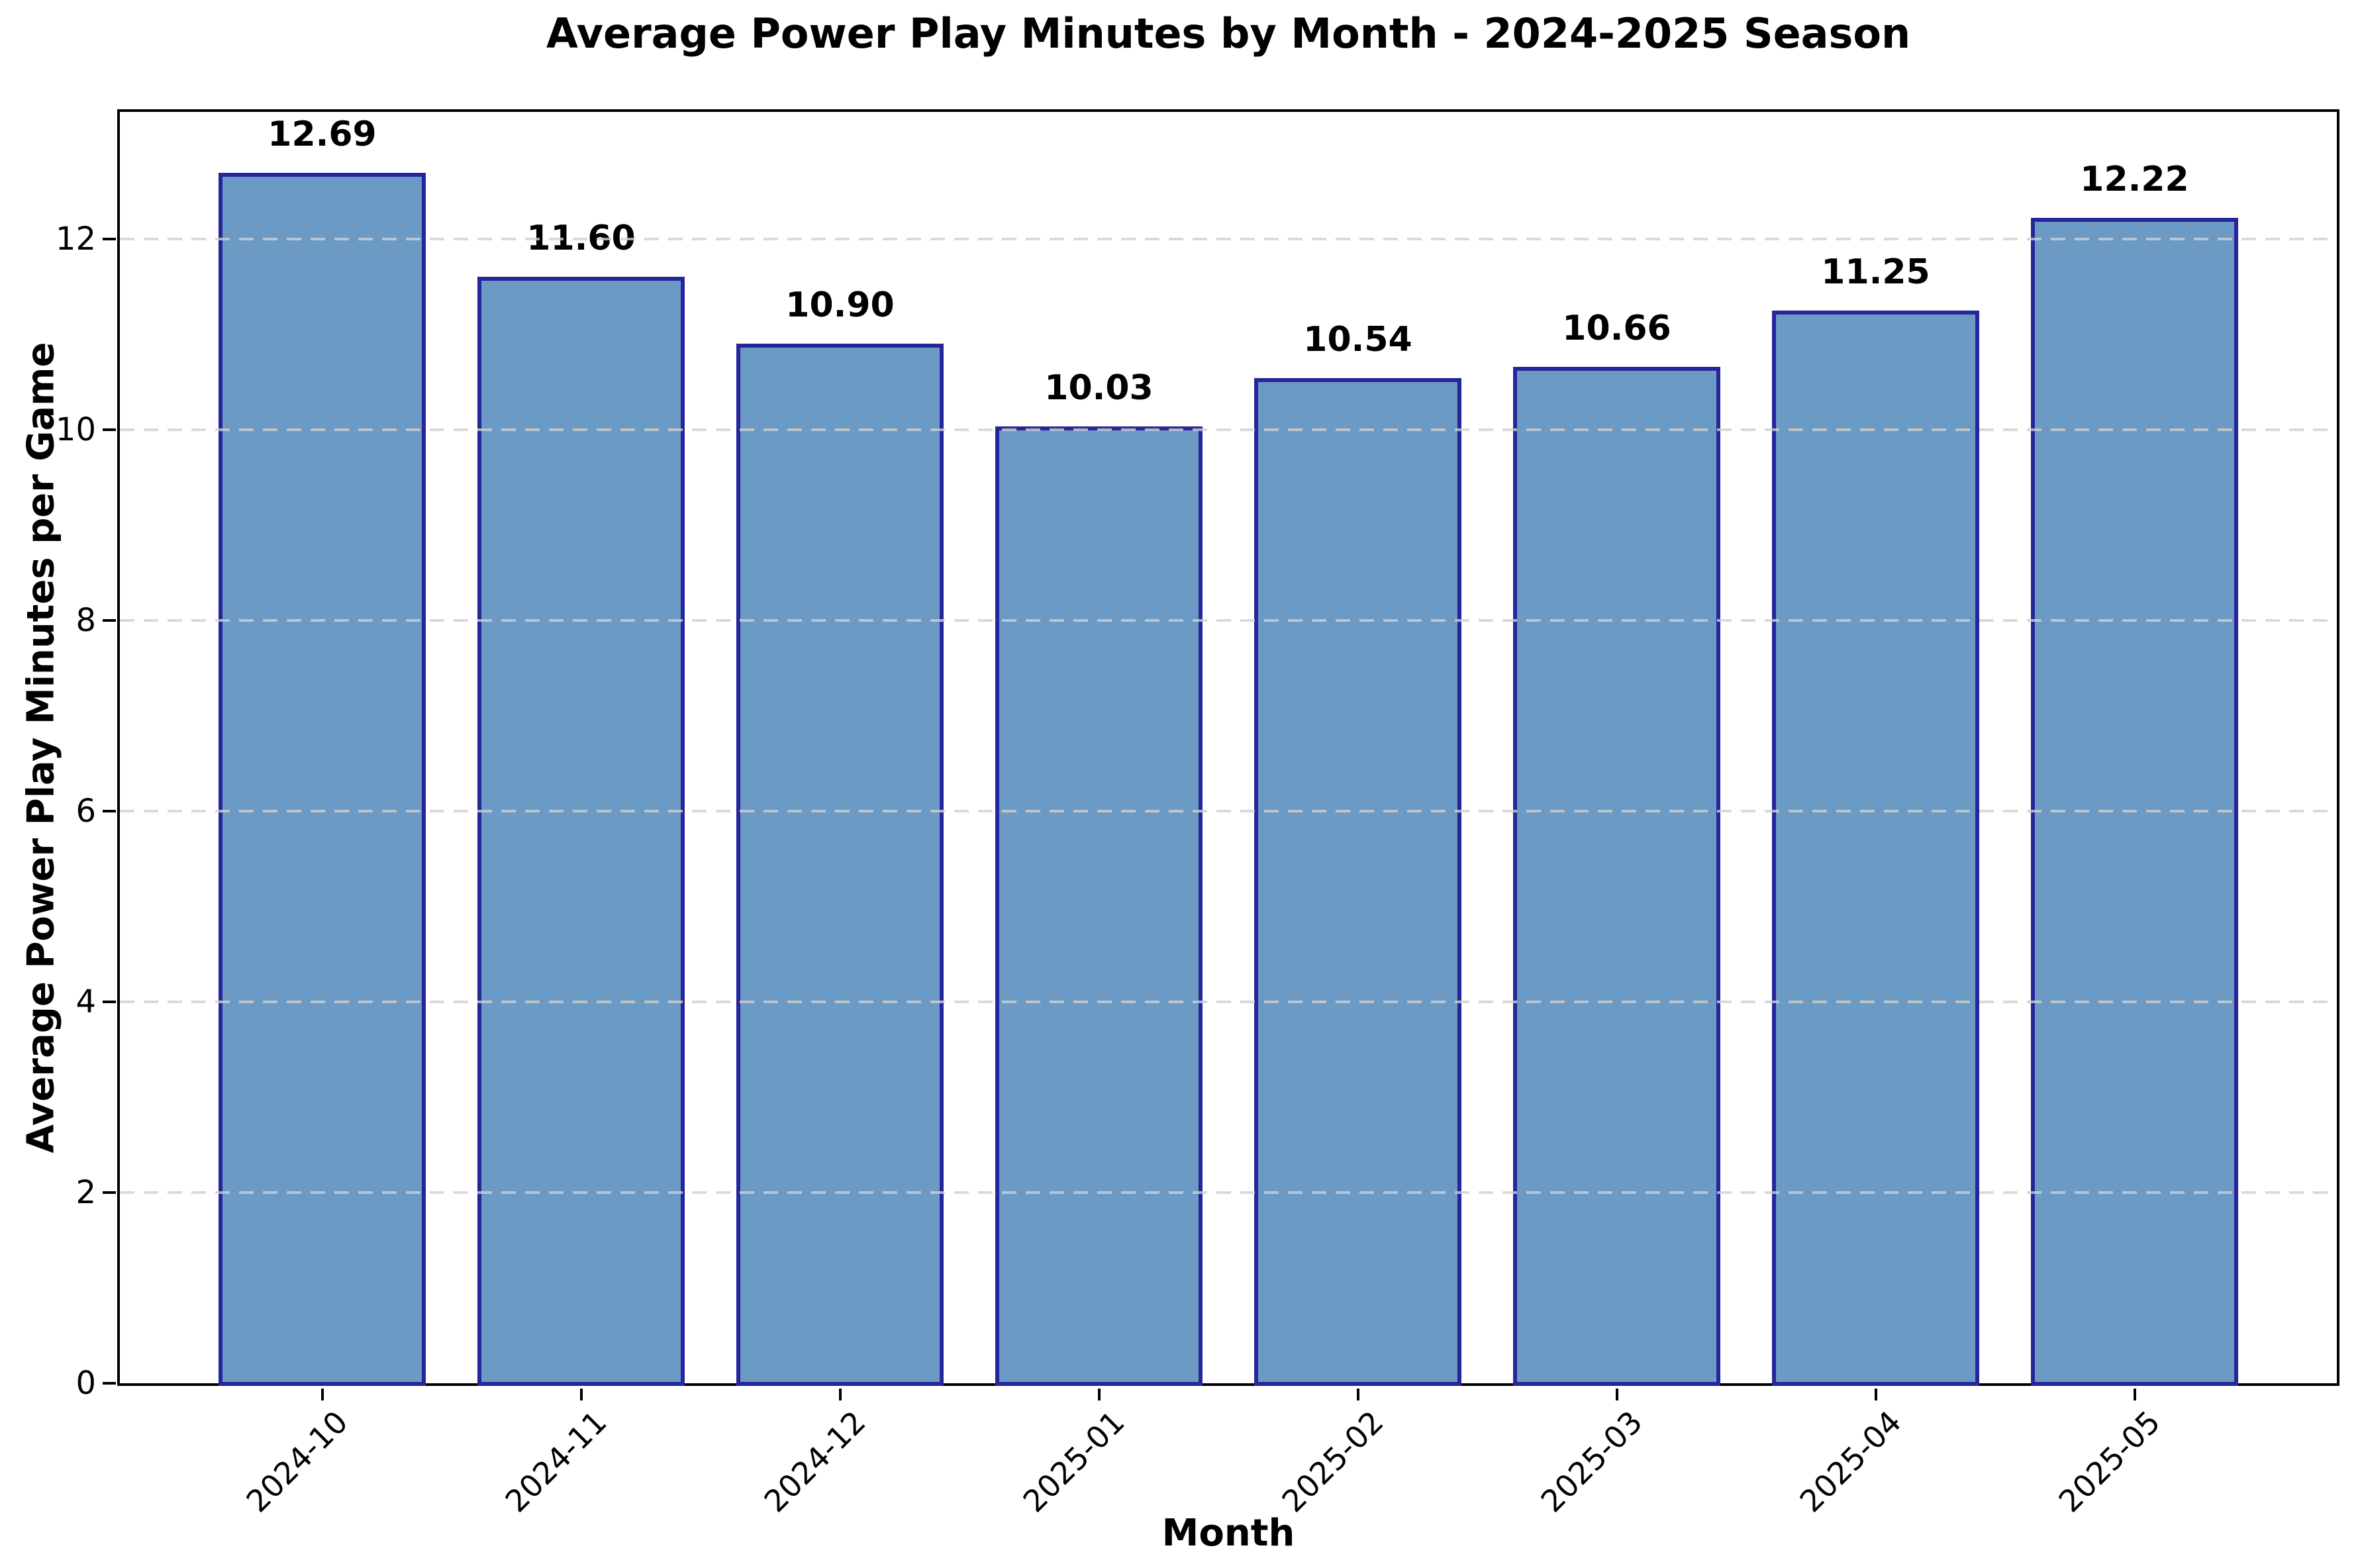 This screenshot has height=1568, width=2360. I want to click on bar-value-label: 12.69, so click(322, 135).